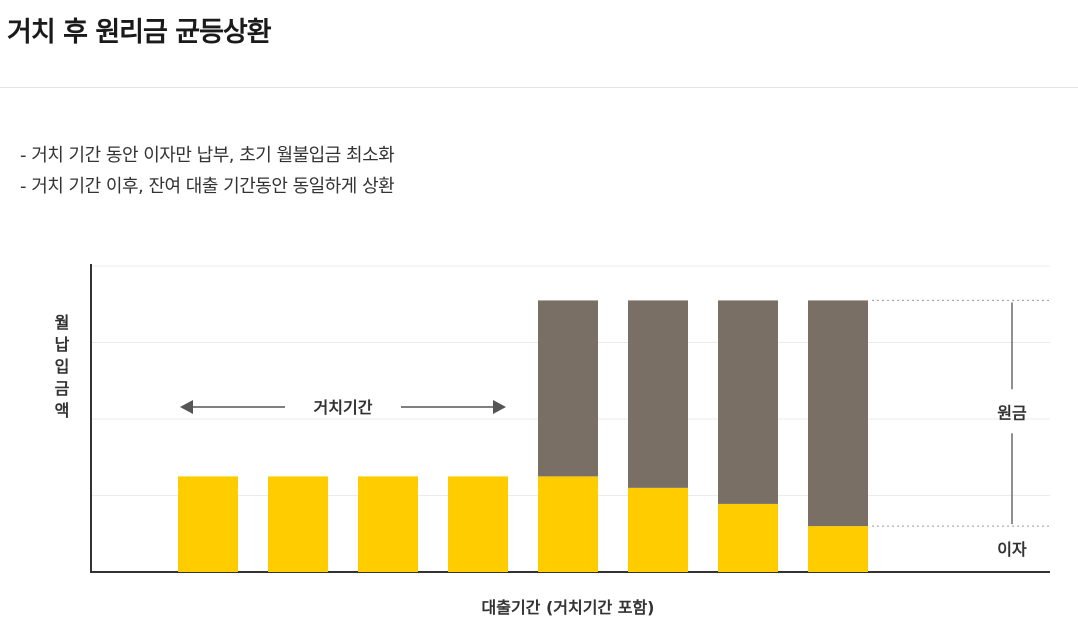 The width and height of the screenshot is (1078, 635). What do you see at coordinates (499, 407) in the screenshot?
I see `arrow-right-icon` at bounding box center [499, 407].